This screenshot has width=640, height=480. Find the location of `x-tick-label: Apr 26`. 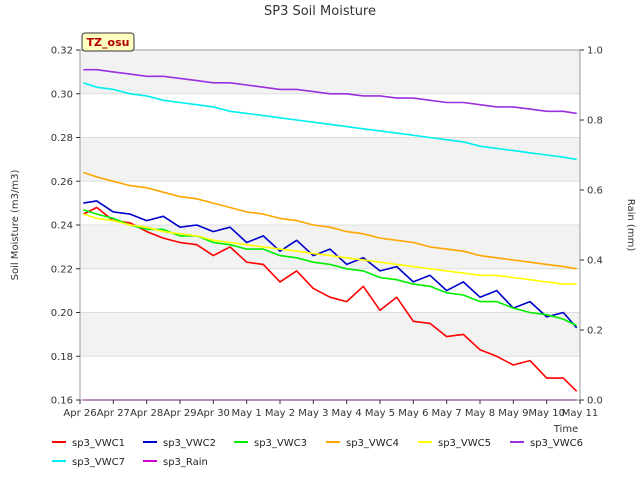

x-tick-label: Apr 26 is located at coordinates (79, 413).